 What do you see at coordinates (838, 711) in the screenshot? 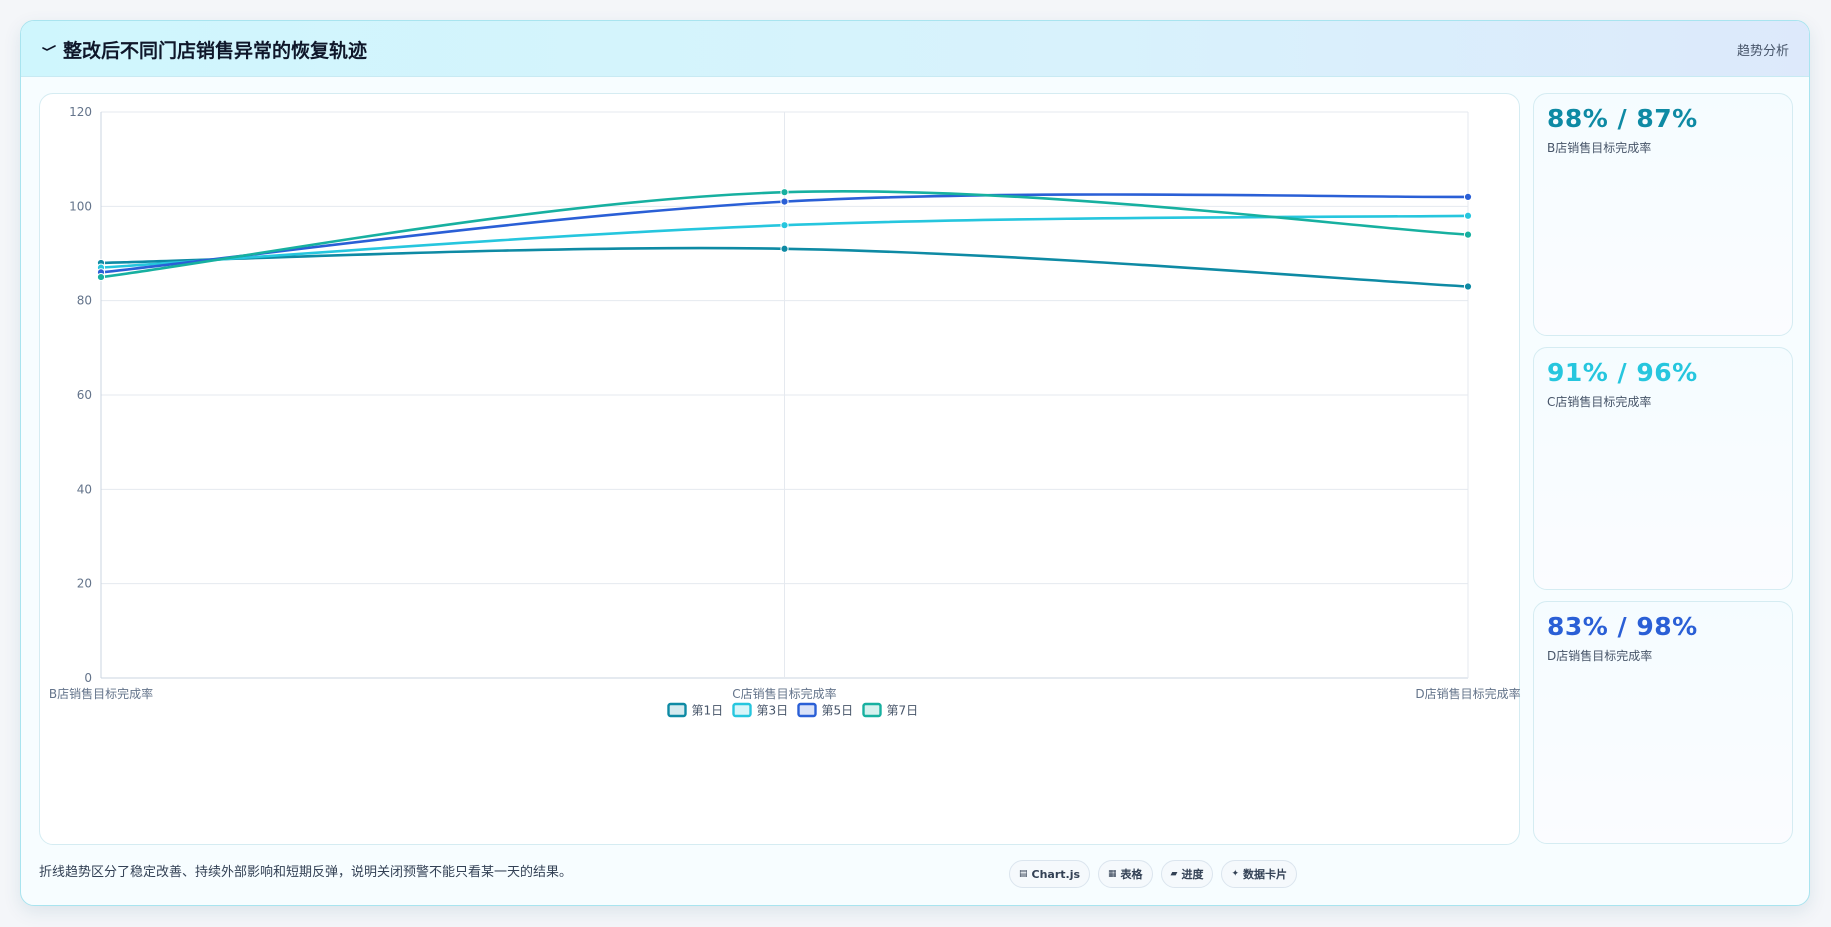
I see `legend-label: 第5日` at bounding box center [838, 711].